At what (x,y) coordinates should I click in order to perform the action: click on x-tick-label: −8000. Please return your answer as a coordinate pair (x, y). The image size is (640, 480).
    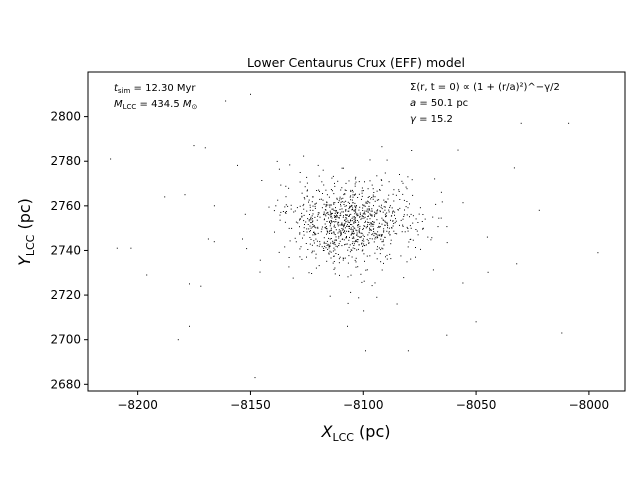
    Looking at the image, I should click on (589, 405).